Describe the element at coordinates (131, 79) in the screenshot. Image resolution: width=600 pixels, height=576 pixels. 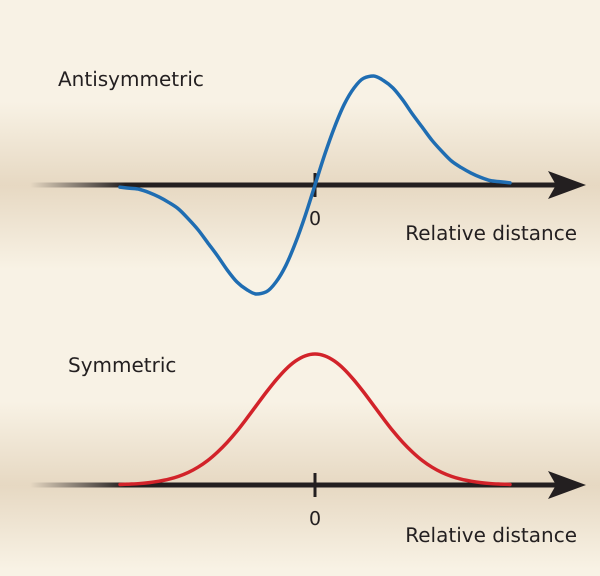
I see `chart-title: Antisymmetric` at that location.